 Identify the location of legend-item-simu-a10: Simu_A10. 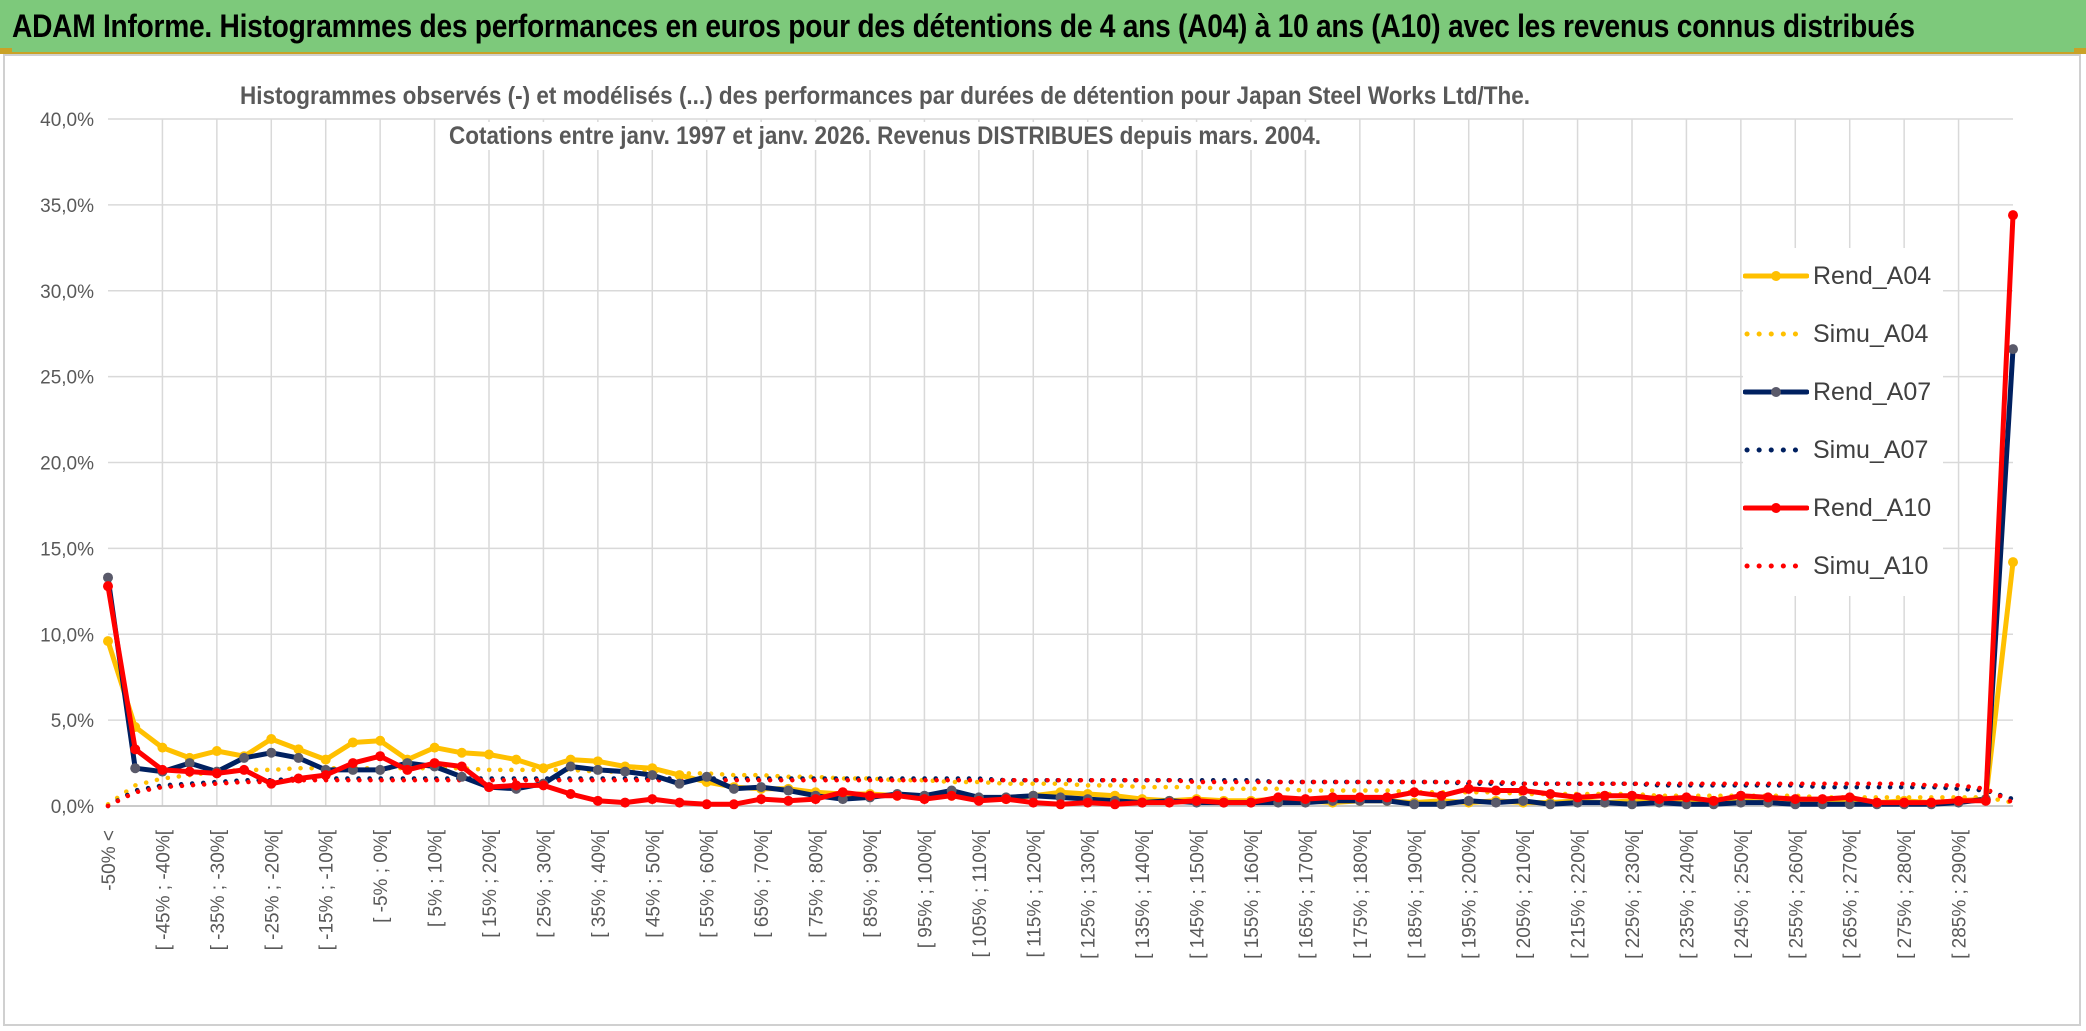
(1843, 567).